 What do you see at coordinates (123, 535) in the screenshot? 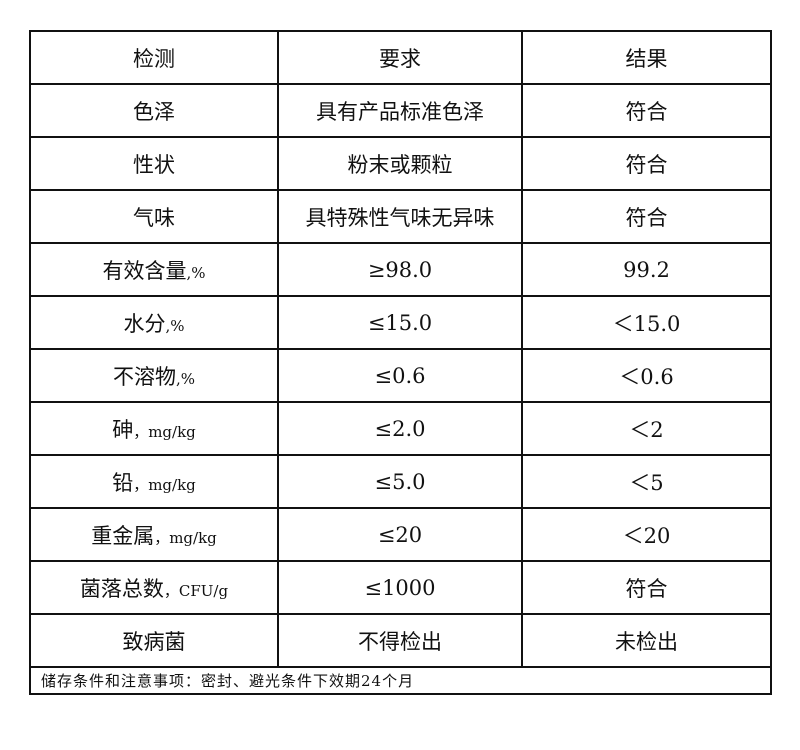
I see `test-item: 重金属` at bounding box center [123, 535].